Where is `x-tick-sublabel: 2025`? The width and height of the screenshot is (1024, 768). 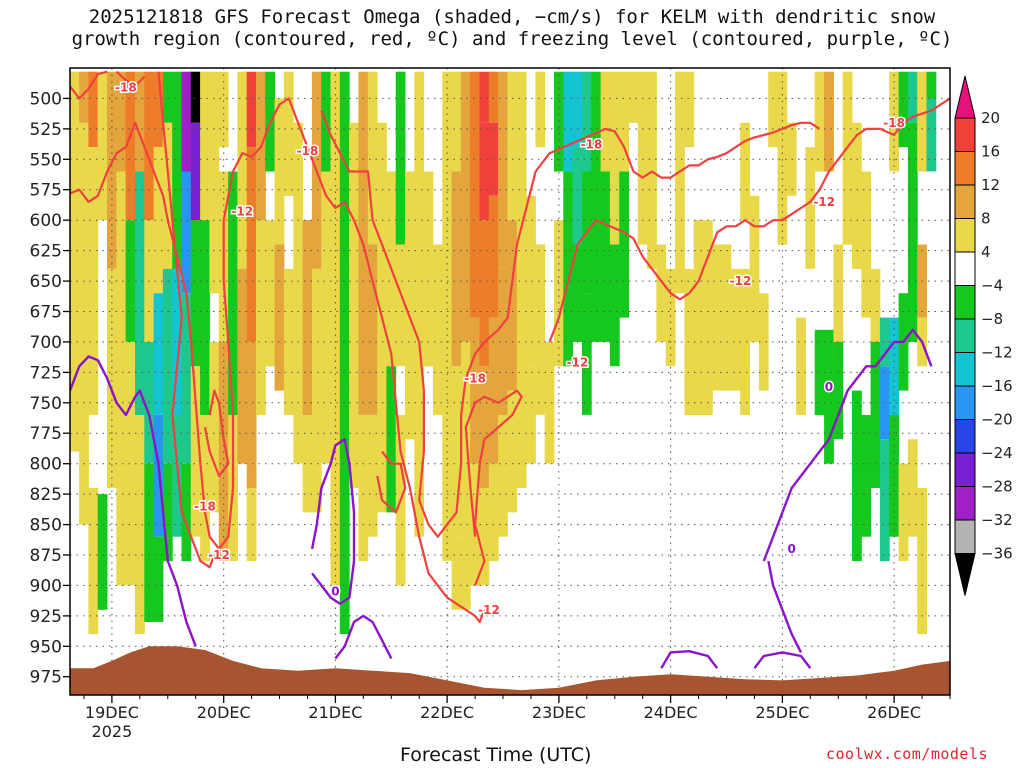
x-tick-sublabel: 2025 is located at coordinates (112, 731).